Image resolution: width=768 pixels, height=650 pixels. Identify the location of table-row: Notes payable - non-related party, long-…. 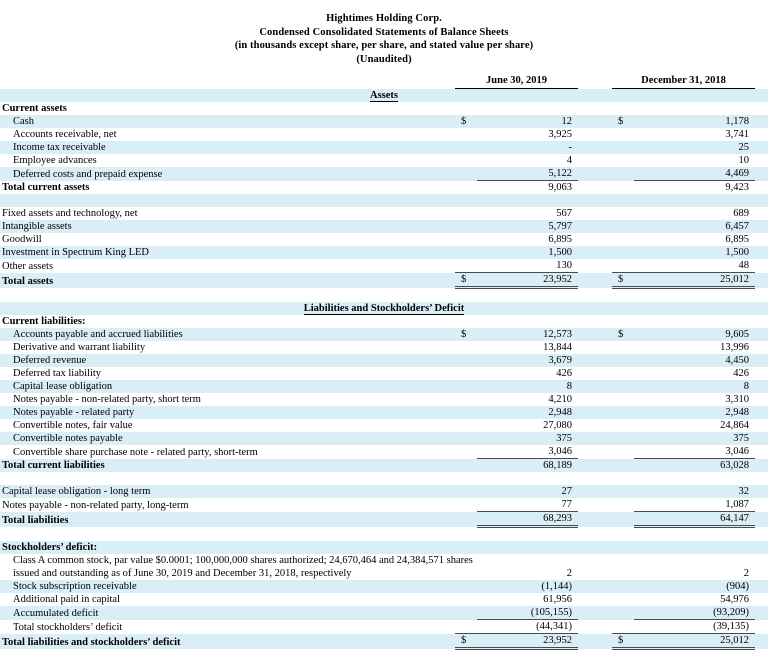
(384, 505).